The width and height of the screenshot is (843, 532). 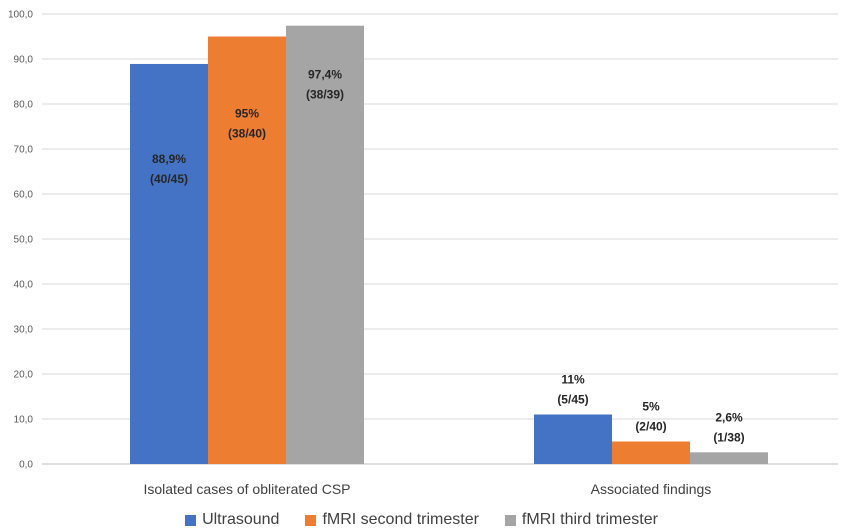 What do you see at coordinates (24, 240) in the screenshot?
I see `y-tick-label: 50,0` at bounding box center [24, 240].